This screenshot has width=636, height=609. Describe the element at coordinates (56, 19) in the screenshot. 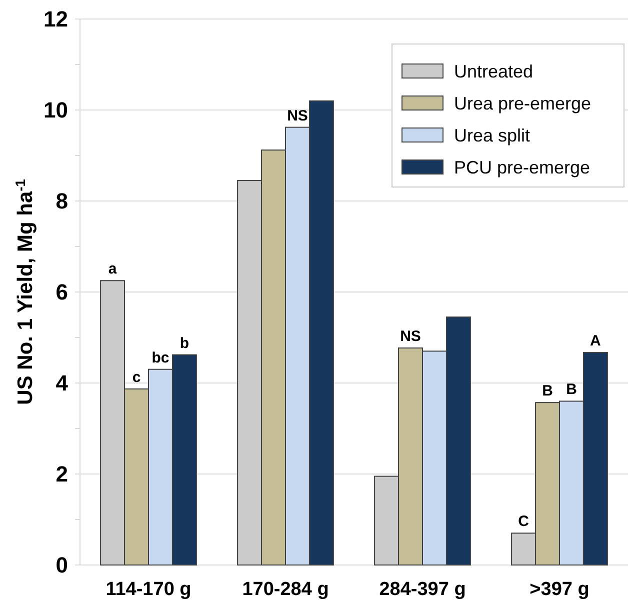

I see `y-tick-label: 12` at that location.